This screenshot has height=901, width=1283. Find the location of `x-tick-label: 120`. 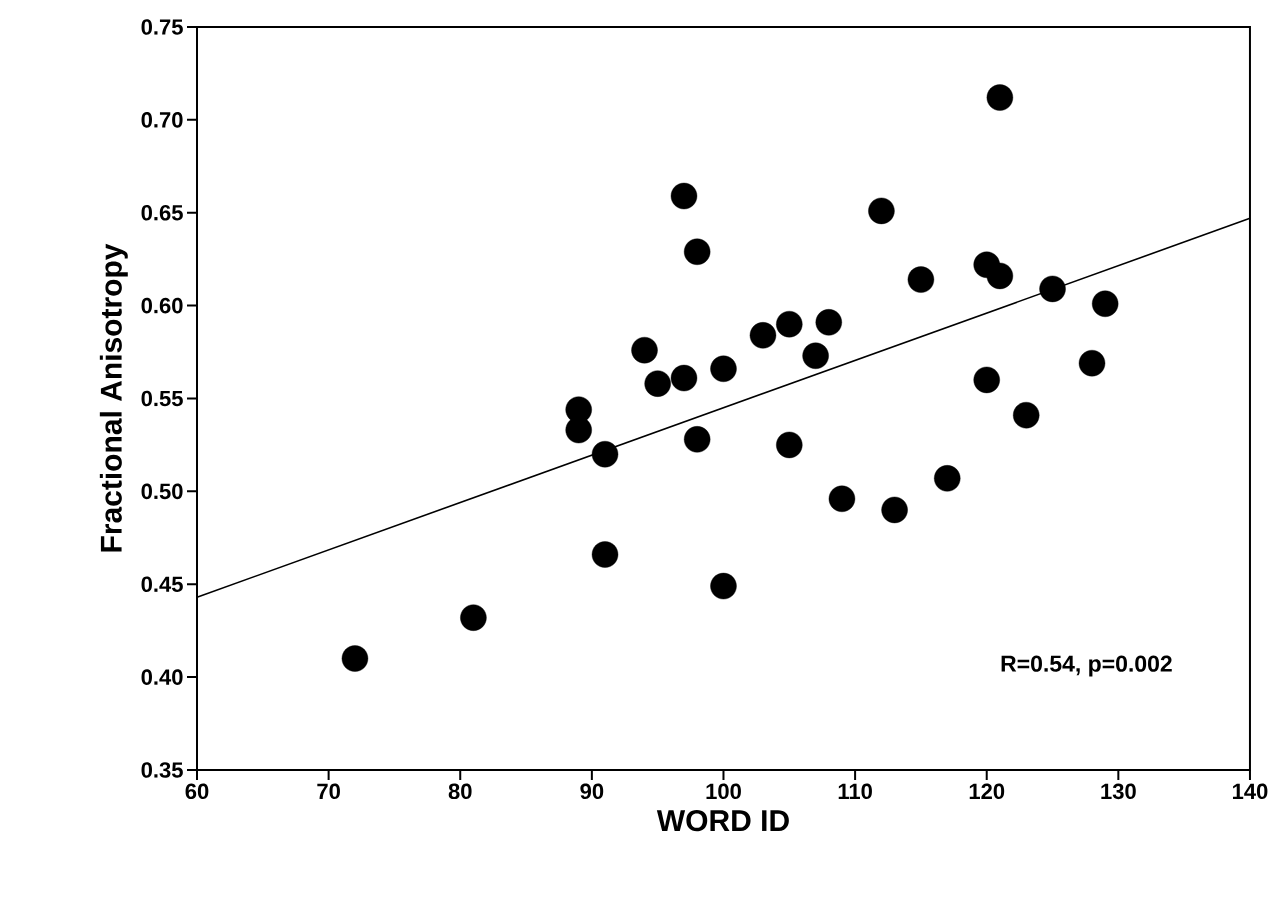

x-tick-label: 120 is located at coordinates (987, 791).